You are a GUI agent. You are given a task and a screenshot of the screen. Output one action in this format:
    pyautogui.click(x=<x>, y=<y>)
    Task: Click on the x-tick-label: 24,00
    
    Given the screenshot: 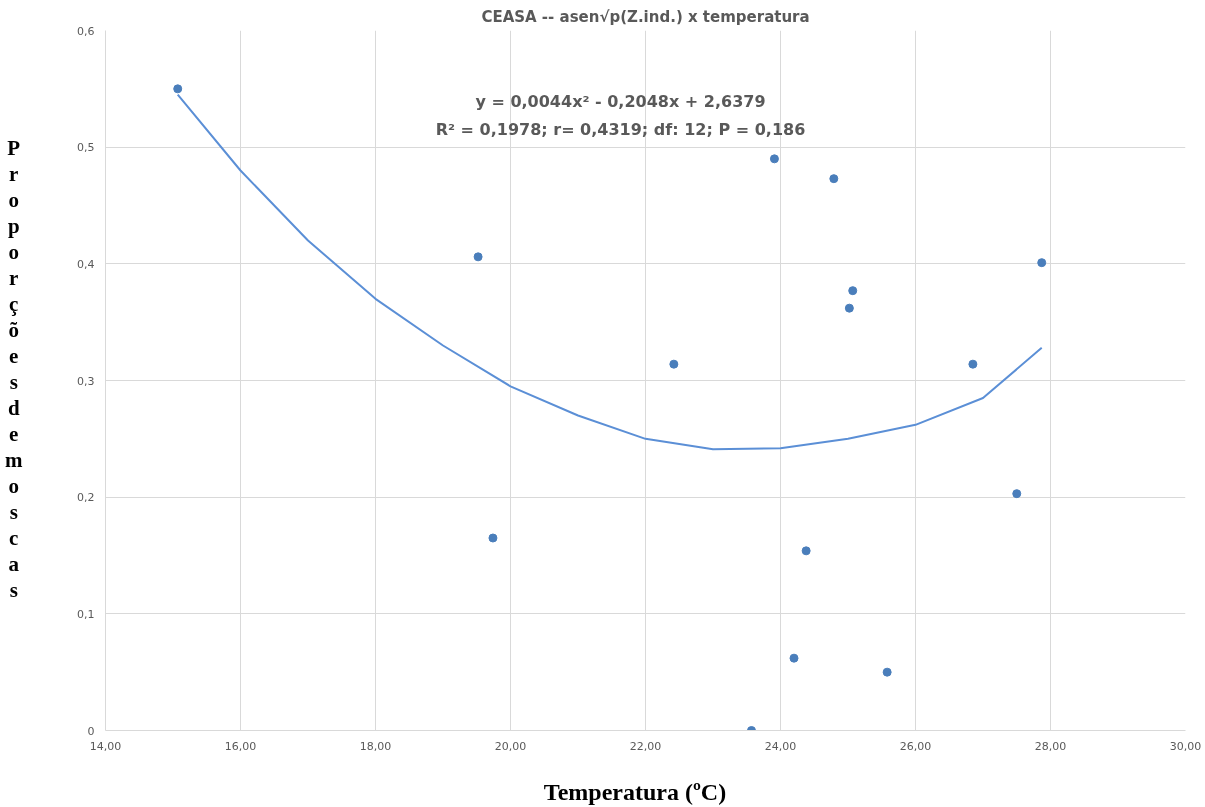 What is the action you would take?
    pyautogui.click(x=780, y=746)
    